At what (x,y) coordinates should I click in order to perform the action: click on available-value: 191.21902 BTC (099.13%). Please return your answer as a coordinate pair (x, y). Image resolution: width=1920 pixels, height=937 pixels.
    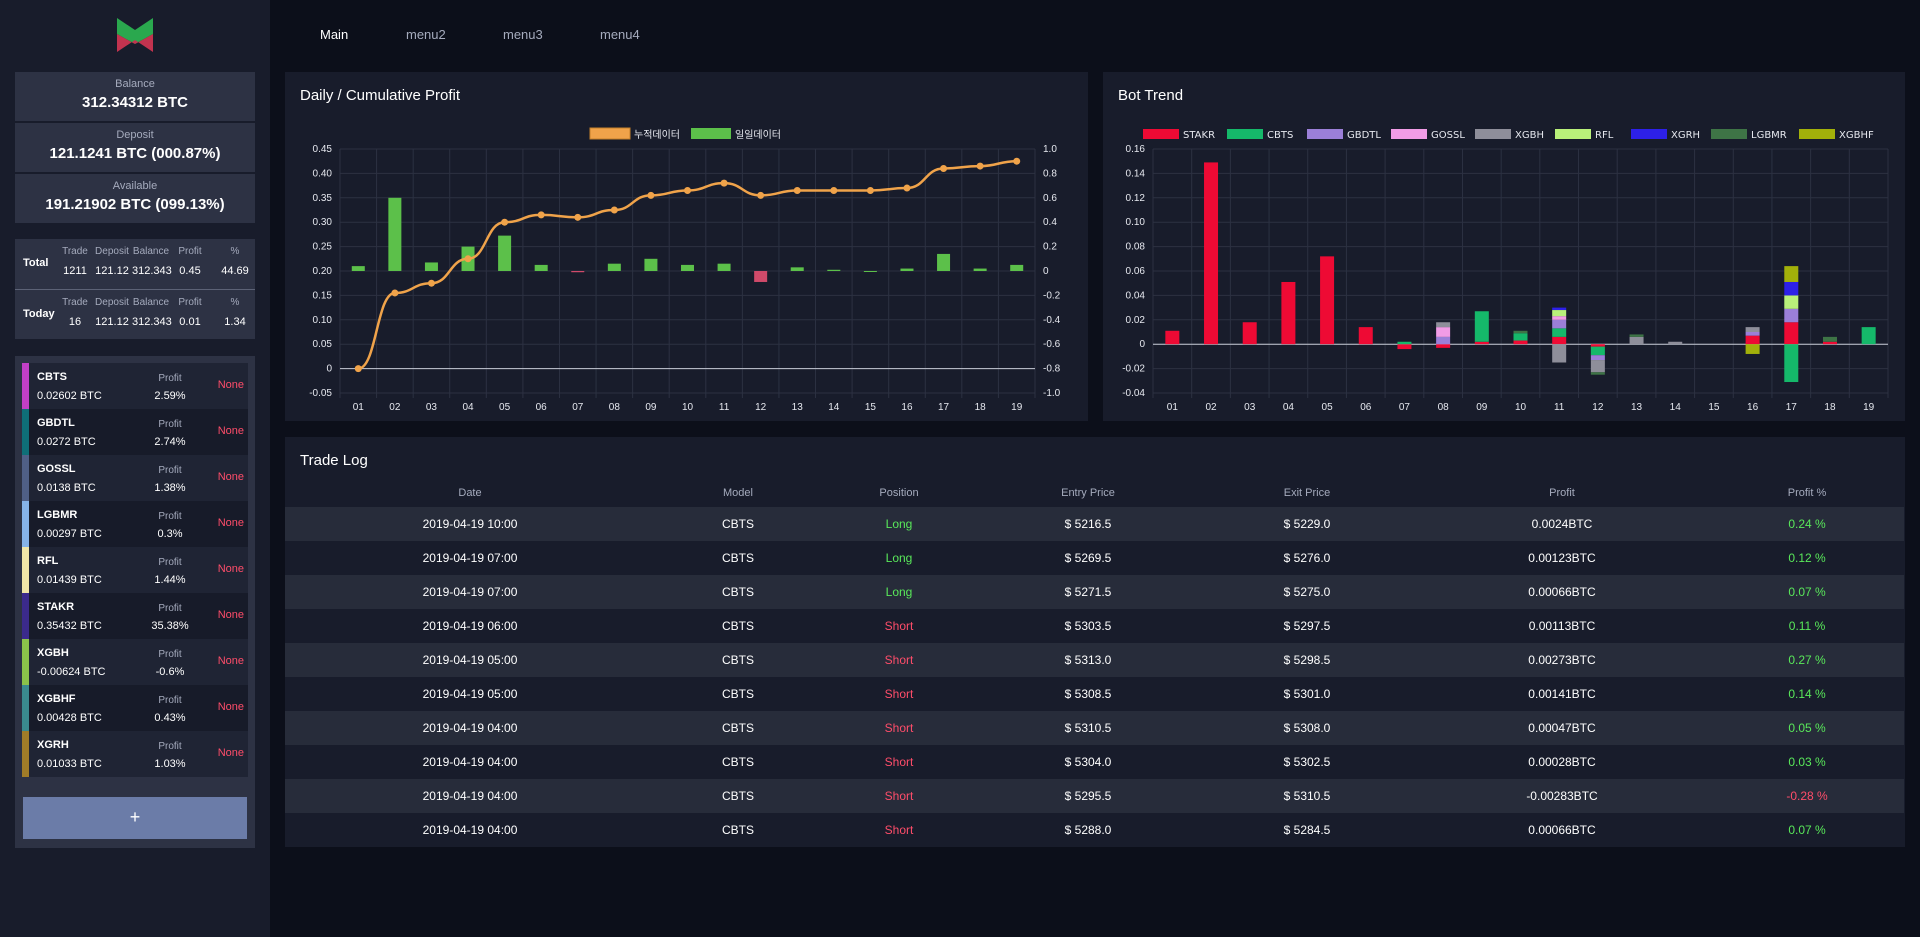
    Looking at the image, I should click on (135, 204).